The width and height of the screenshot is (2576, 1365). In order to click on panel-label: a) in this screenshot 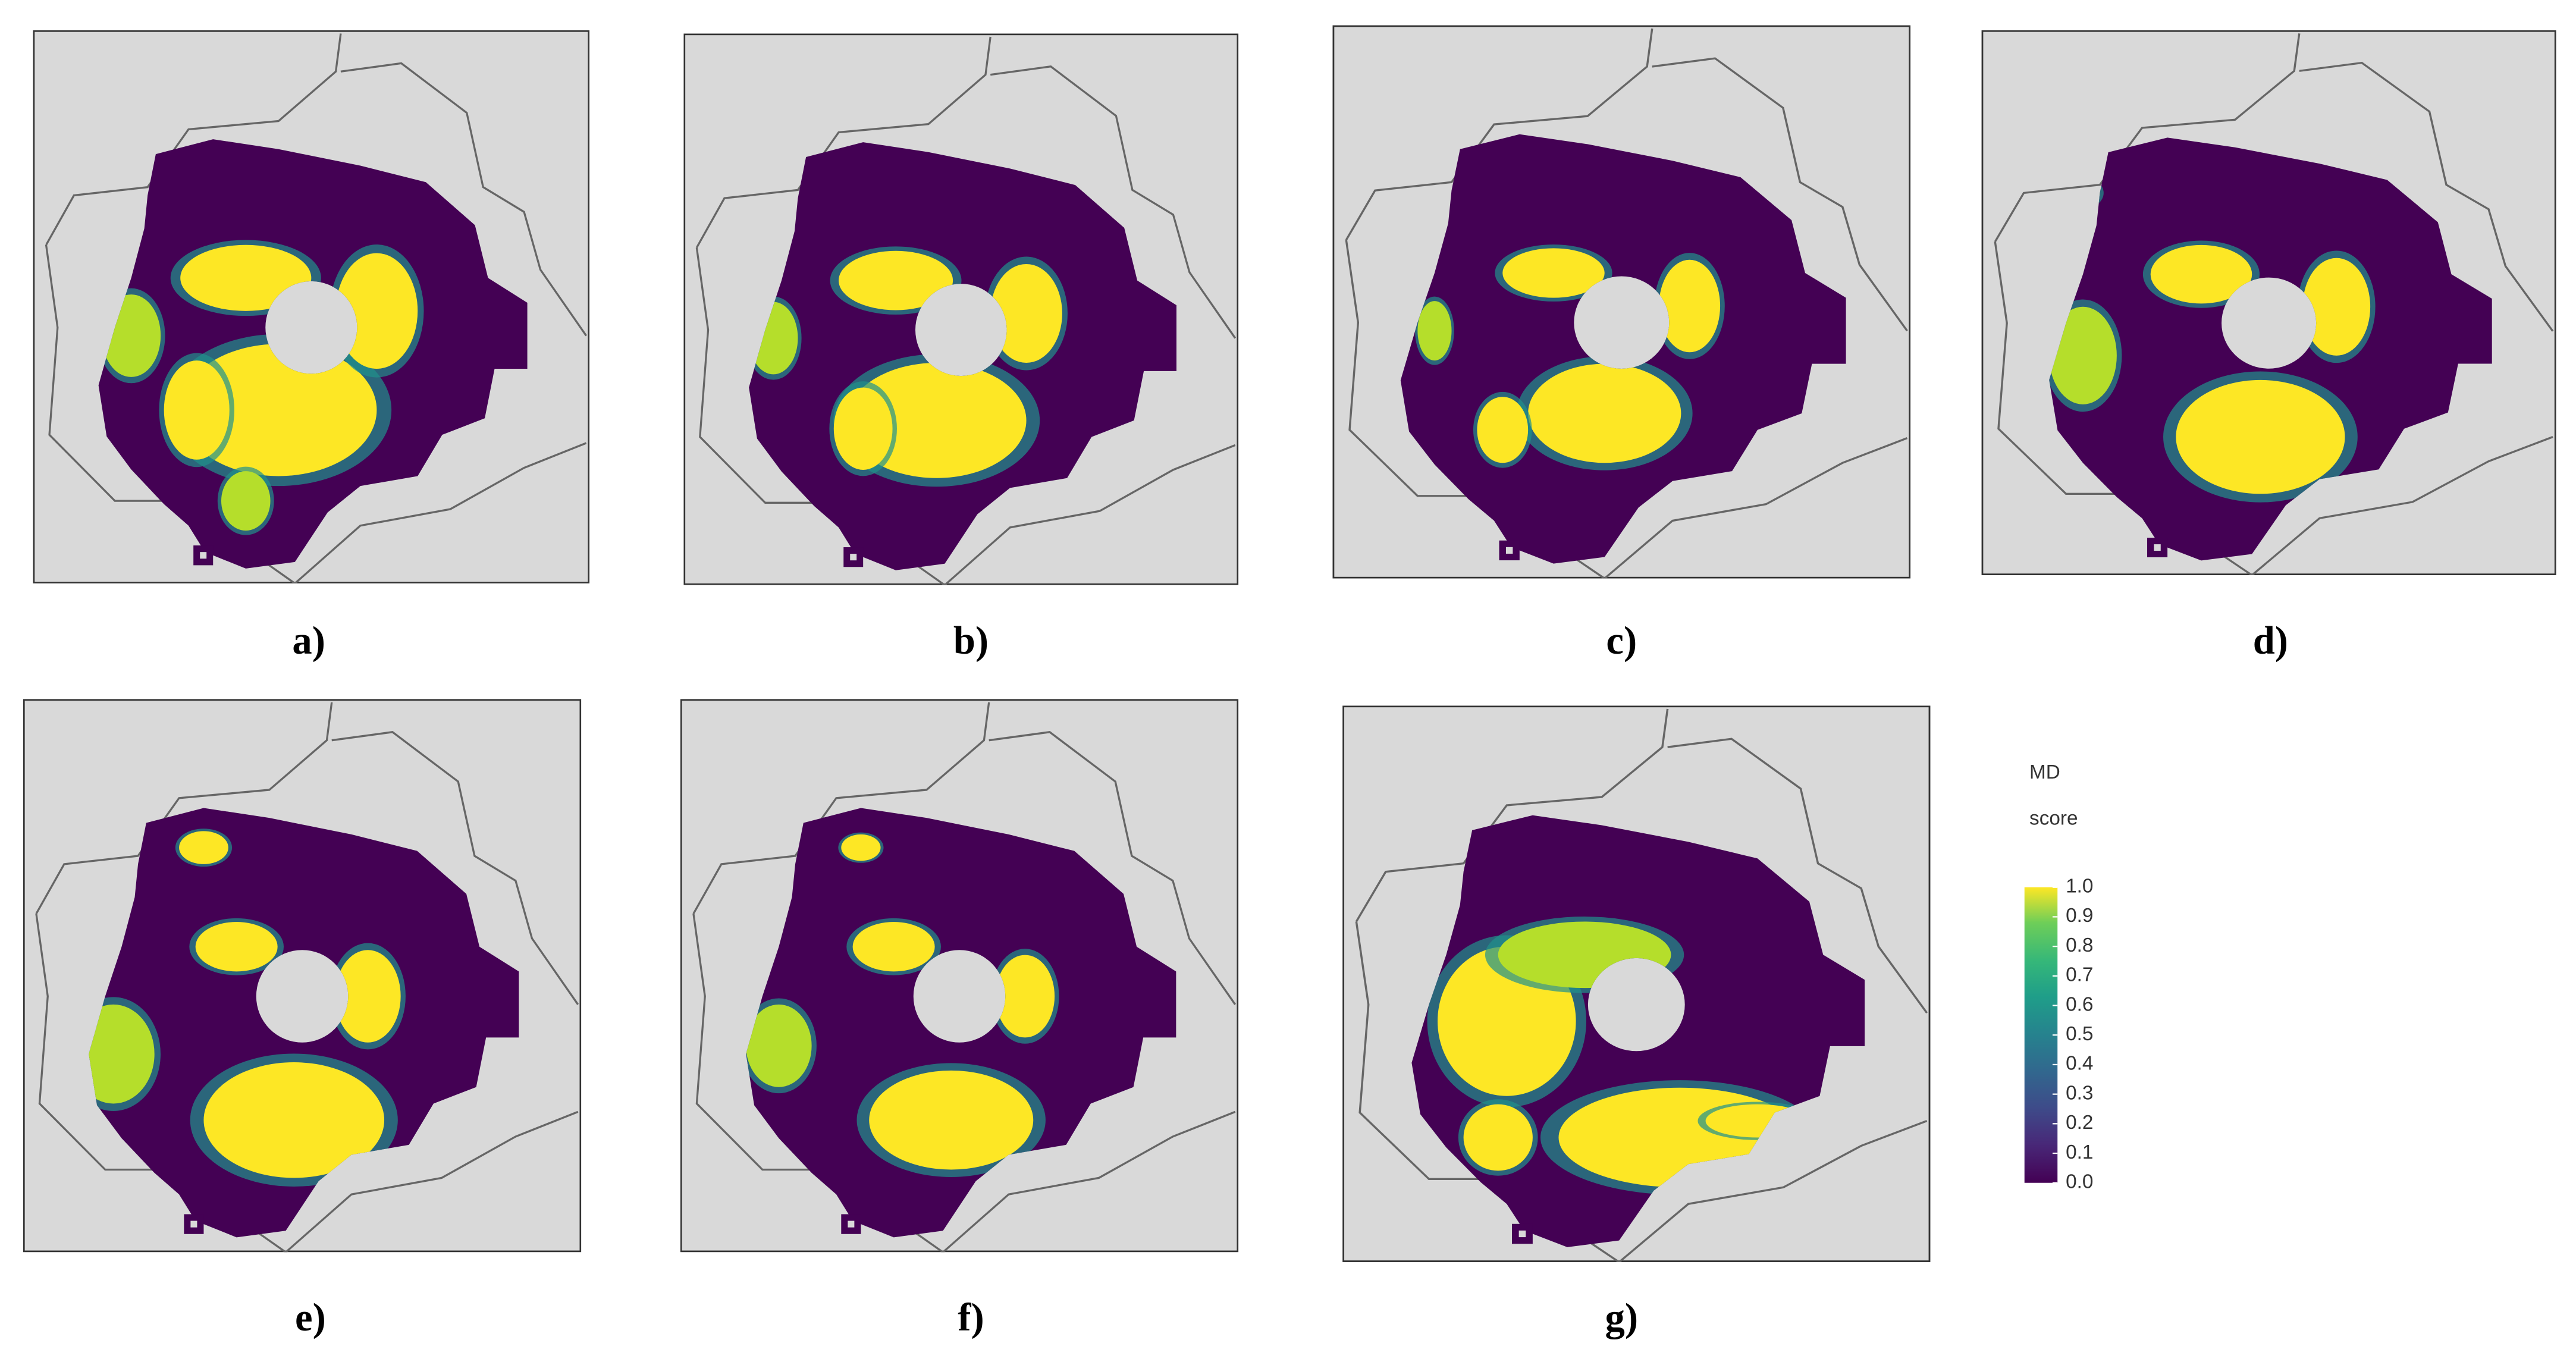, I will do `click(308, 641)`.